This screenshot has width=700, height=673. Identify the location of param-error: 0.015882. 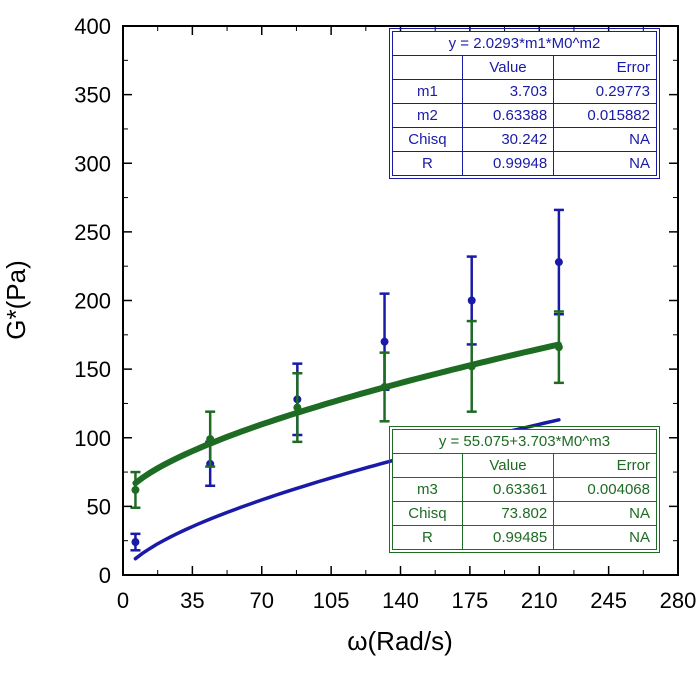
(605, 115).